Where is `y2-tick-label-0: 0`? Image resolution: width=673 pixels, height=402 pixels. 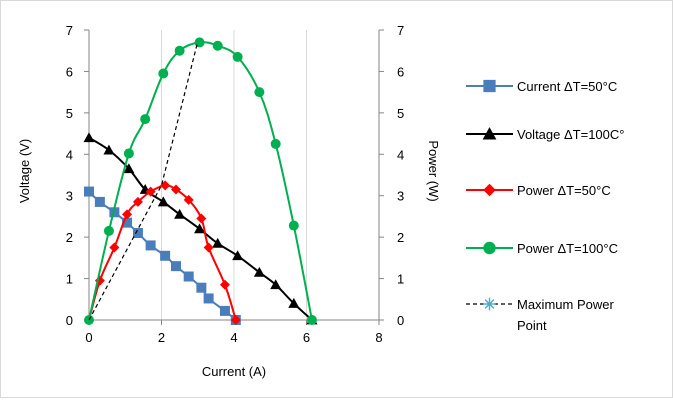 y2-tick-label-0: 0 is located at coordinates (400, 320).